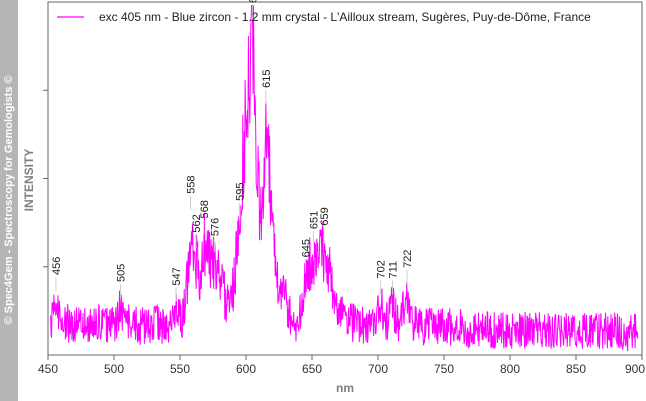 Image resolution: width=646 pixels, height=401 pixels. What do you see at coordinates (122, 273) in the screenshot?
I see `peak-label: 505` at bounding box center [122, 273].